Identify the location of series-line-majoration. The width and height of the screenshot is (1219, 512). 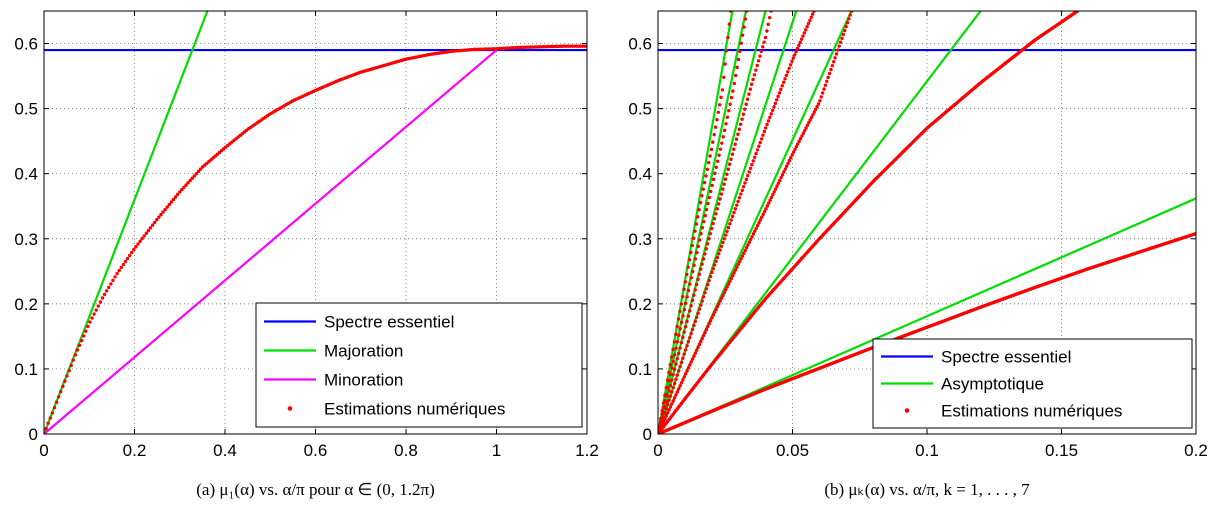
(126, 222).